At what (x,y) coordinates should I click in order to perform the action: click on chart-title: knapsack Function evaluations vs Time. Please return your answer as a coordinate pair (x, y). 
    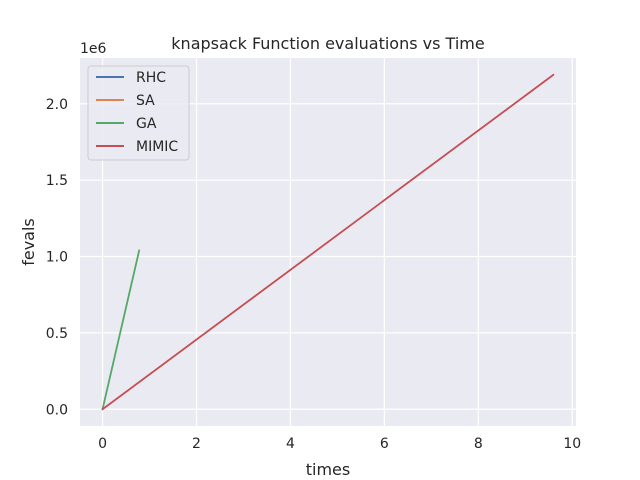
    Looking at the image, I should click on (327, 43).